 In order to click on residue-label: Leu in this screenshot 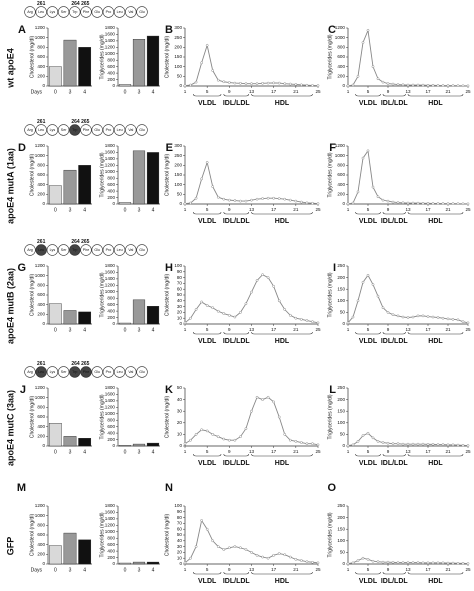, I will do `click(41, 372)`.